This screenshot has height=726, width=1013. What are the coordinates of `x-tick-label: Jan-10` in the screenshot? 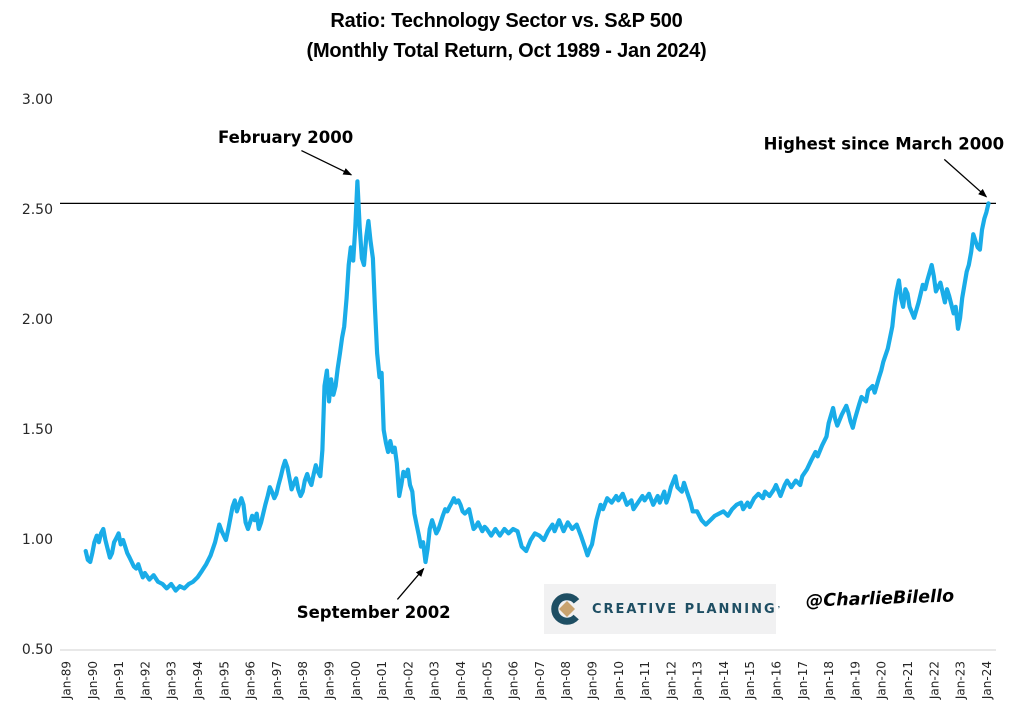 It's located at (619, 680).